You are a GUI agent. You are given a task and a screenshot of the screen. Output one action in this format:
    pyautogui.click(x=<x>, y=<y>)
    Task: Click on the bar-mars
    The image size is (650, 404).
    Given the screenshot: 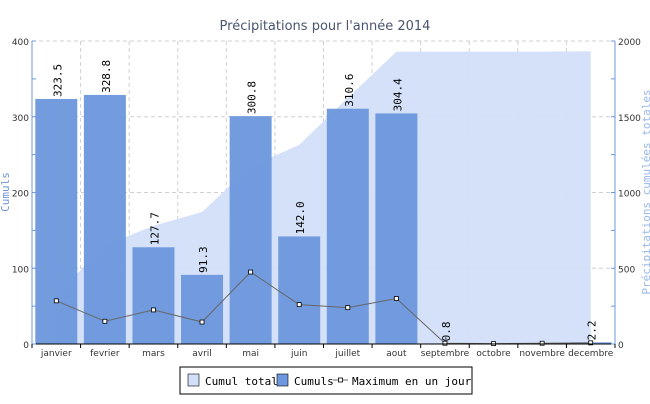 What is the action you would take?
    pyautogui.click(x=153, y=295)
    